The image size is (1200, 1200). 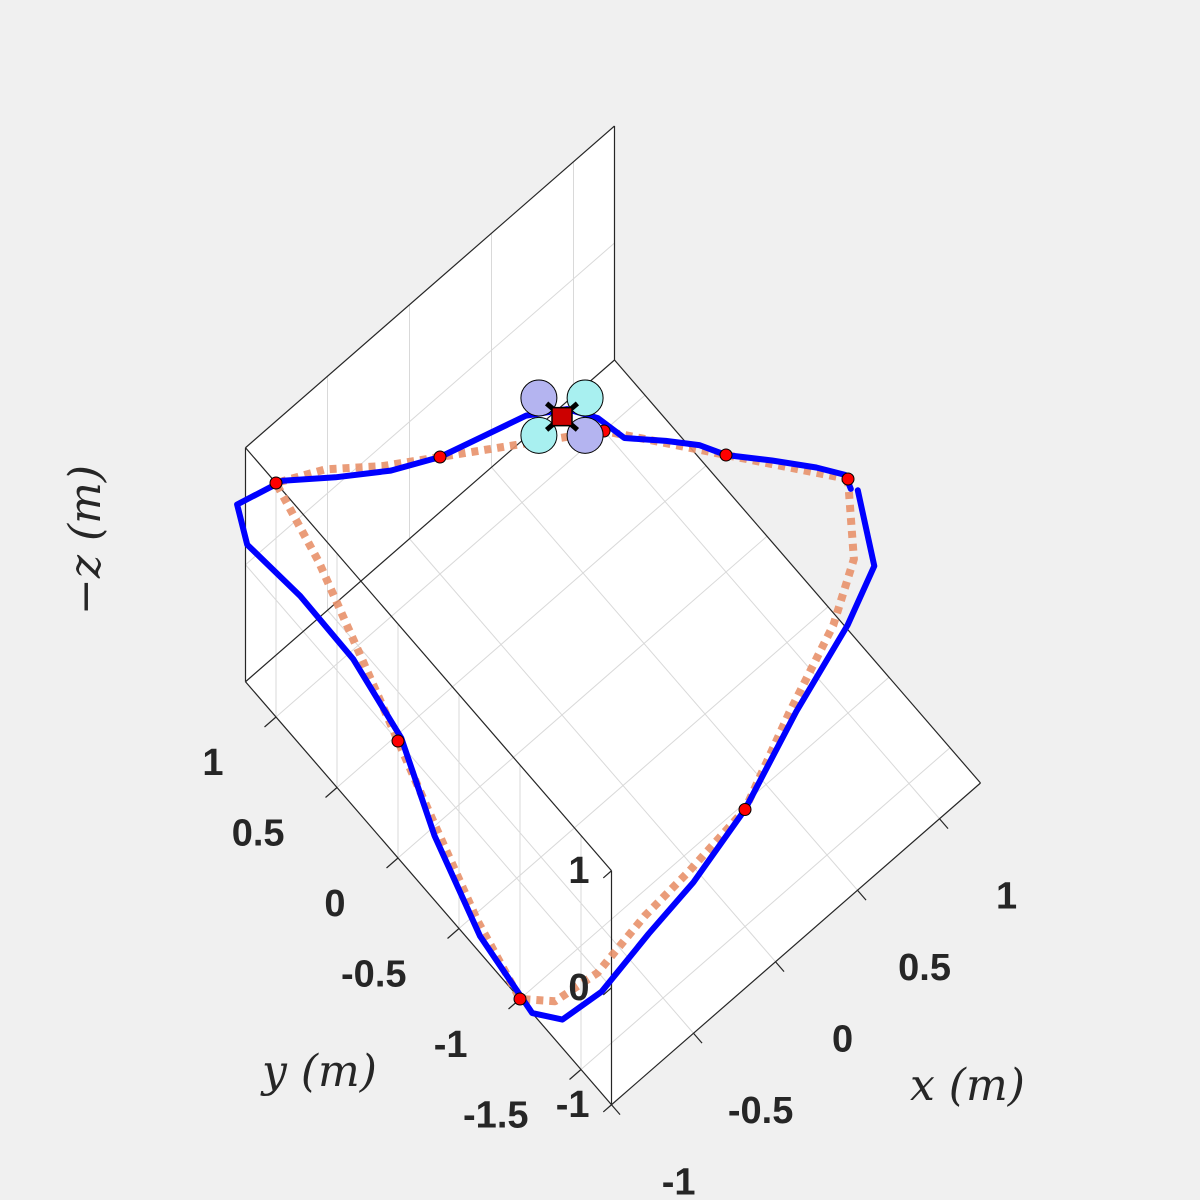 I want to click on x-tick-label: -1, so click(x=679, y=1180).